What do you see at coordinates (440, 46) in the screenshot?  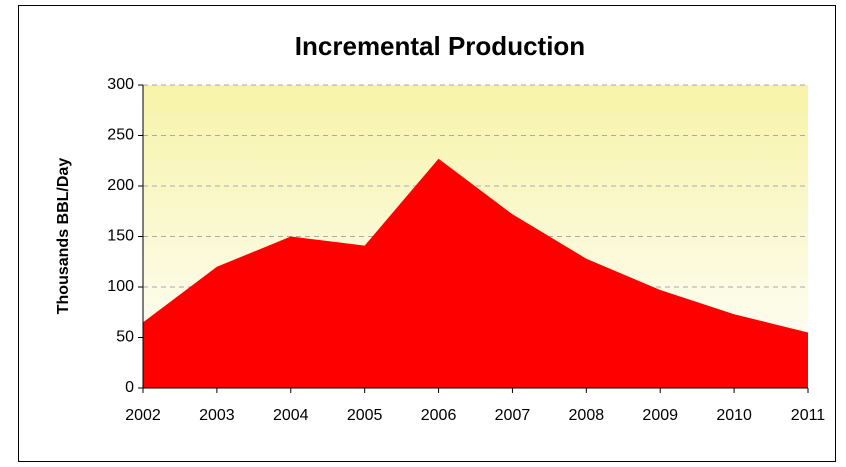 I see `chart-title: Incremental Production` at bounding box center [440, 46].